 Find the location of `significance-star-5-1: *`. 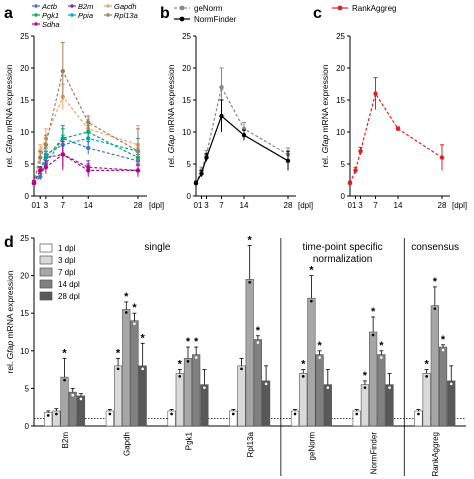

significance-star-5-1: * is located at coordinates (365, 376).